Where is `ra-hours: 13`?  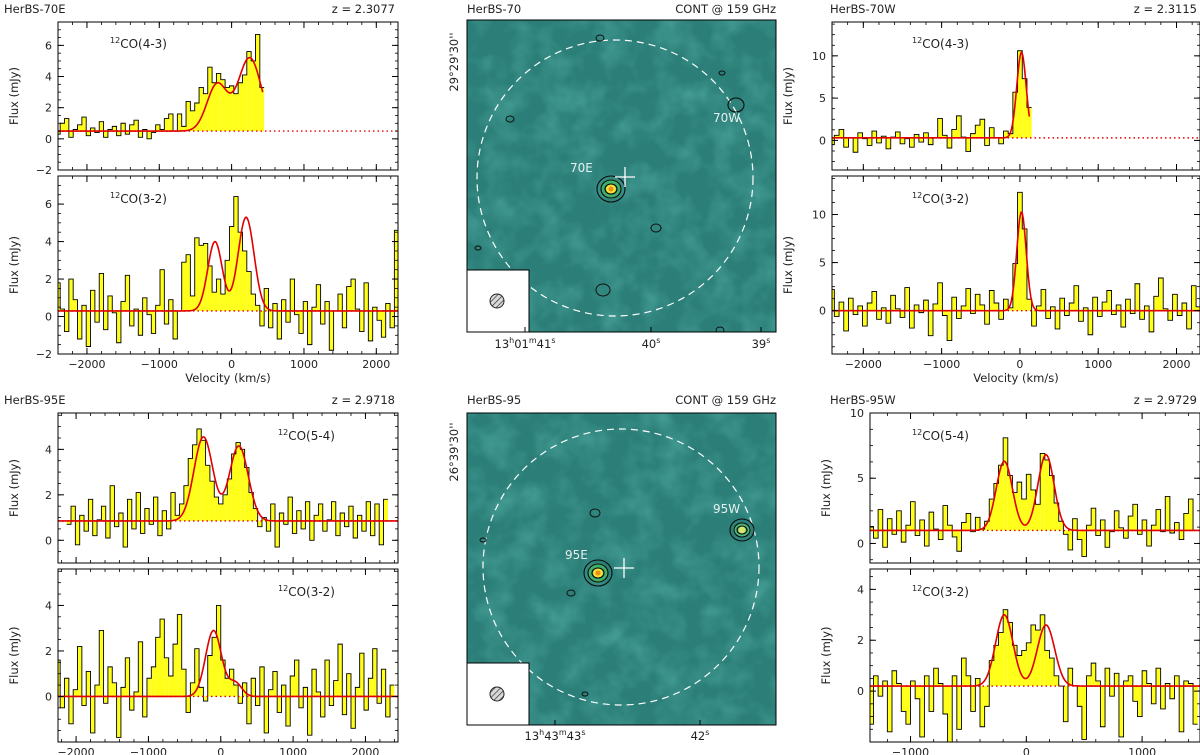 ra-hours: 13 is located at coordinates (532, 736).